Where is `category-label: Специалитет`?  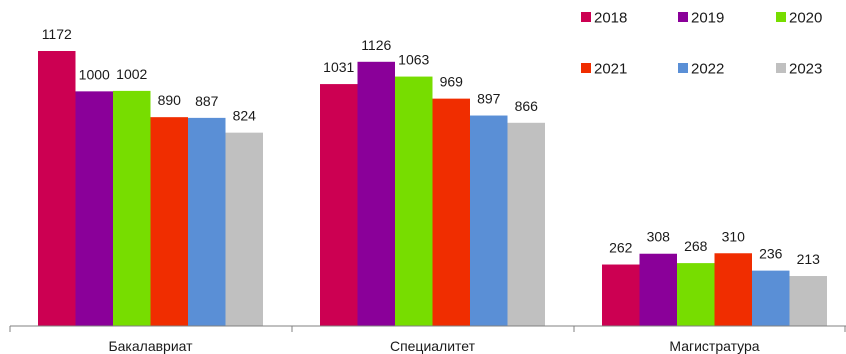
category-label: Специалитет is located at coordinates (433, 346).